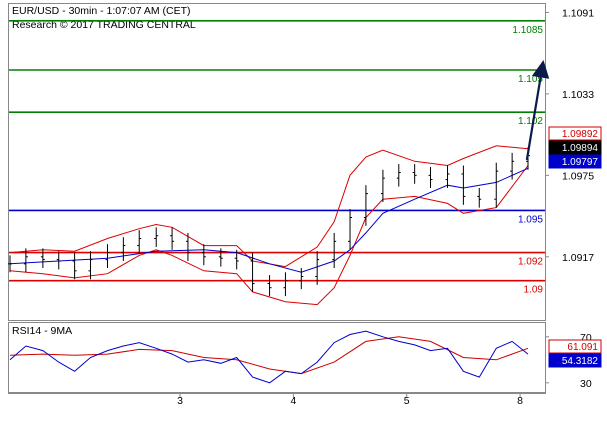  Describe the element at coordinates (104, 25) in the screenshot. I see `chart-copyright: Research © 2017 TRADING CENTRAL` at that location.